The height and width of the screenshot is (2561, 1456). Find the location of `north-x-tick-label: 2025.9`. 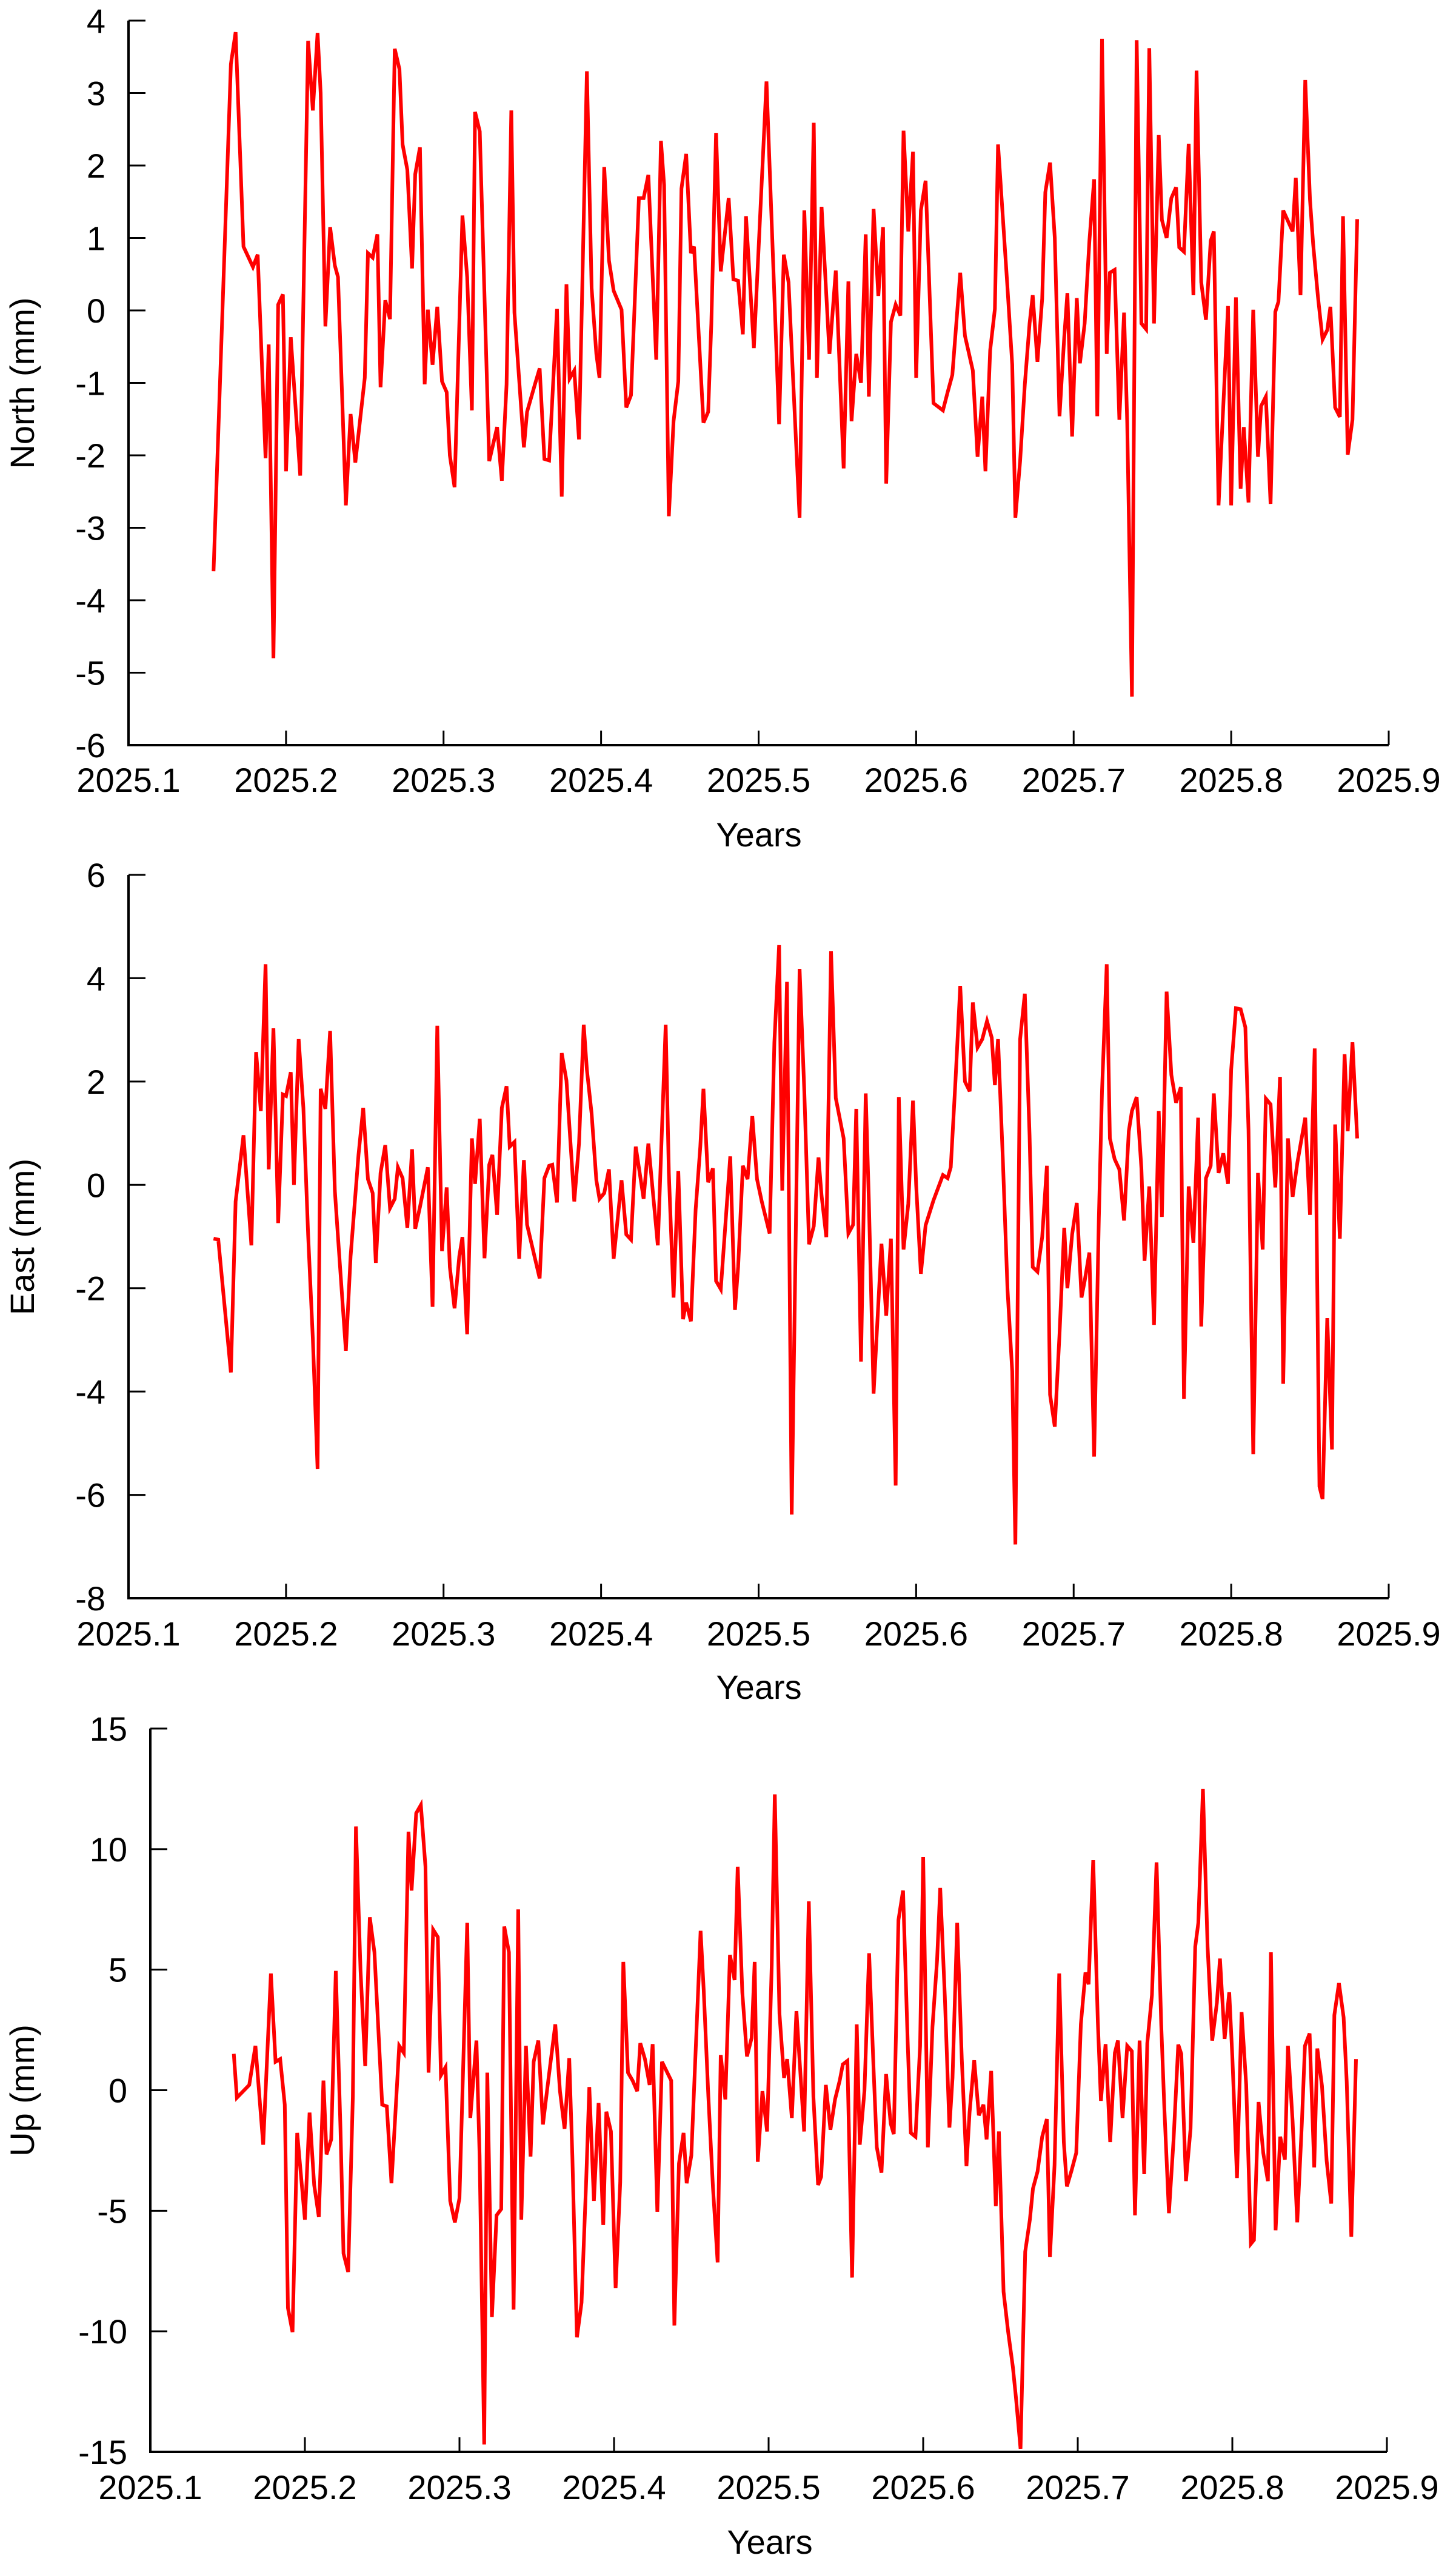

north-x-tick-label: 2025.9 is located at coordinates (1388, 780).